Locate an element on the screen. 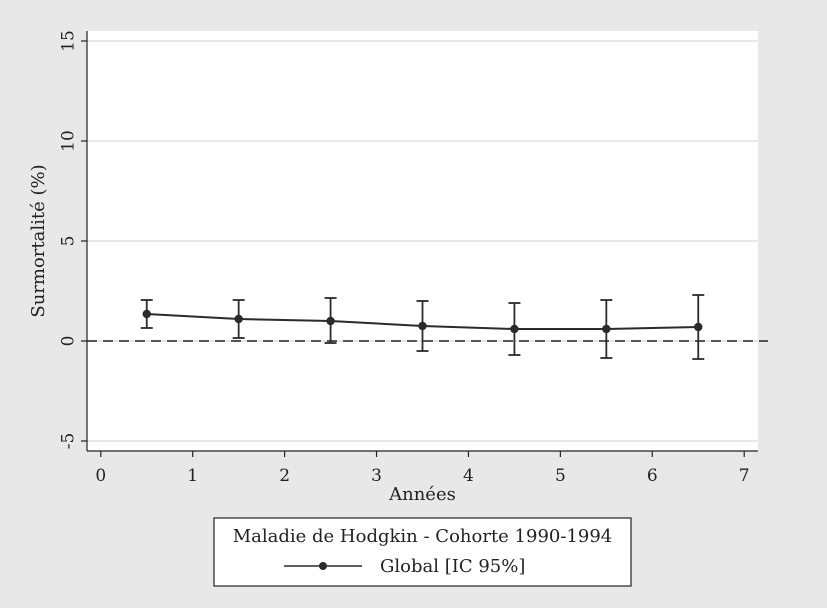 This screenshot has height=608, width=827. y-axis-title: Surmortalité (%) is located at coordinates (38, 240).